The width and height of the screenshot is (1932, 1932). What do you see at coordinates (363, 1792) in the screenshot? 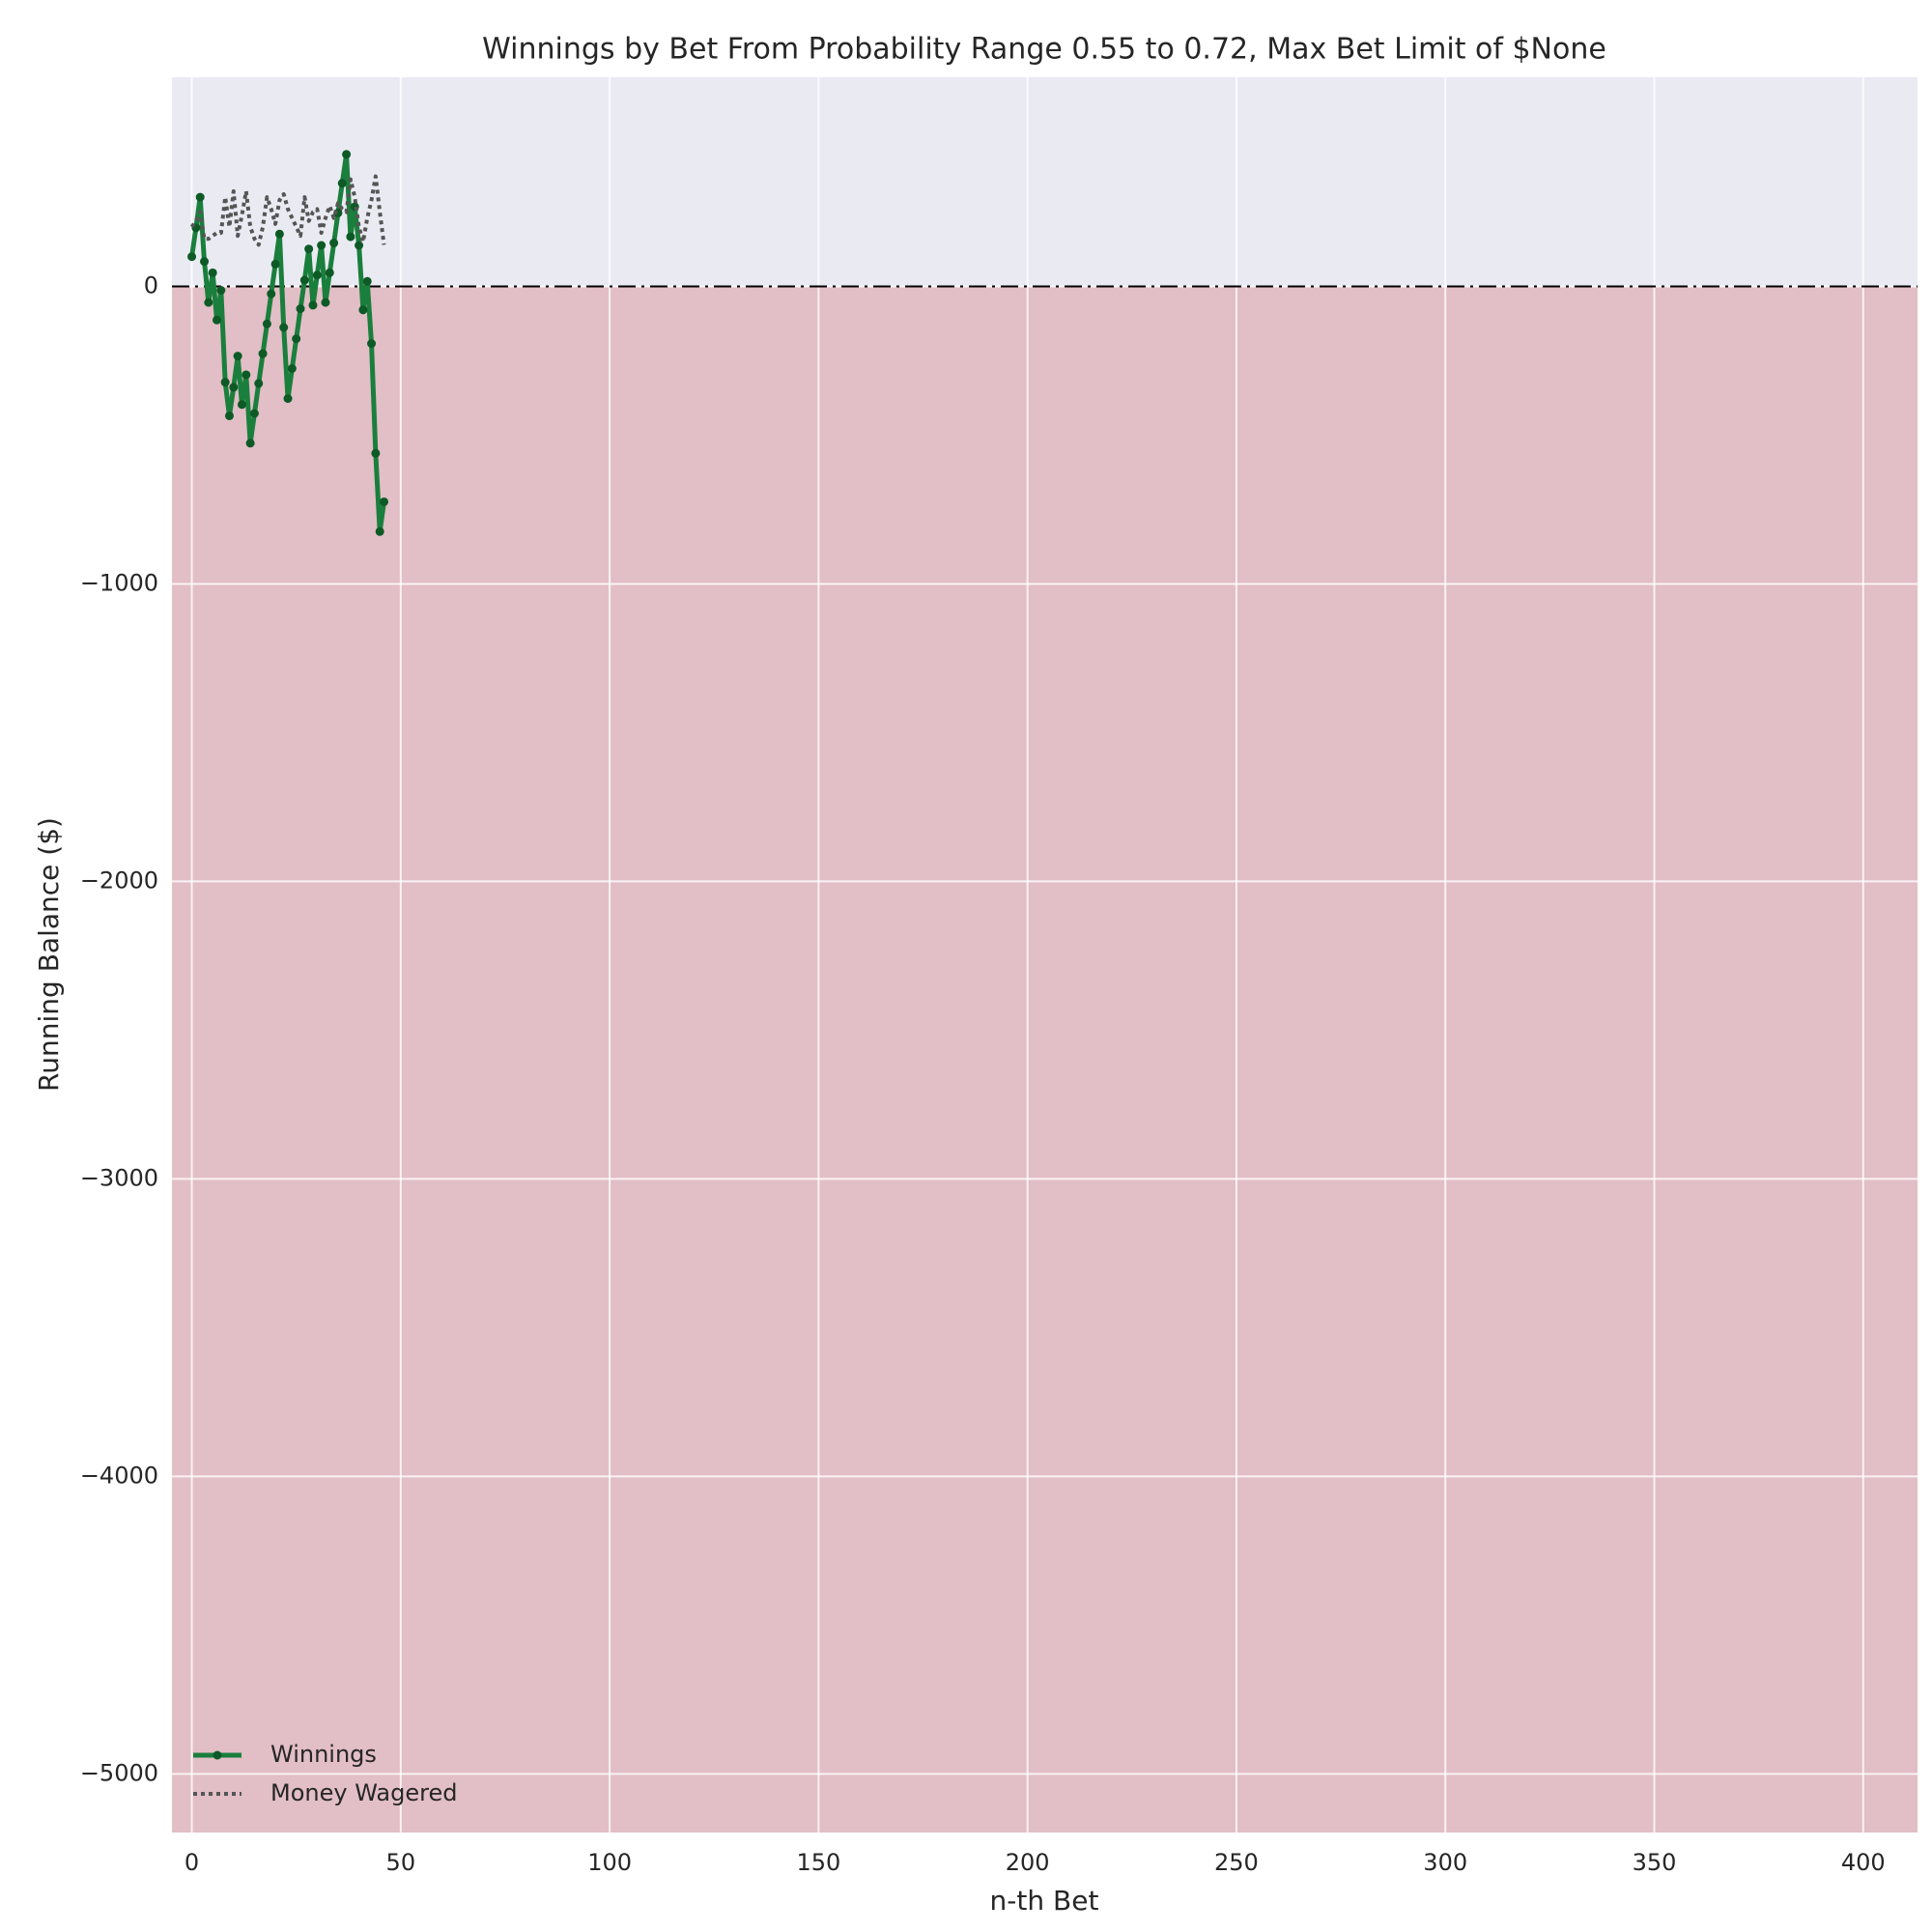
I see `legend-label: Money Wagered` at bounding box center [363, 1792].